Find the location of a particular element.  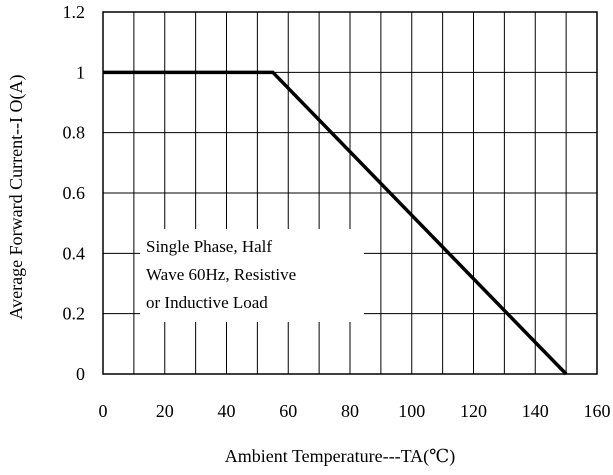

x-tick-label: 20 is located at coordinates (165, 411).